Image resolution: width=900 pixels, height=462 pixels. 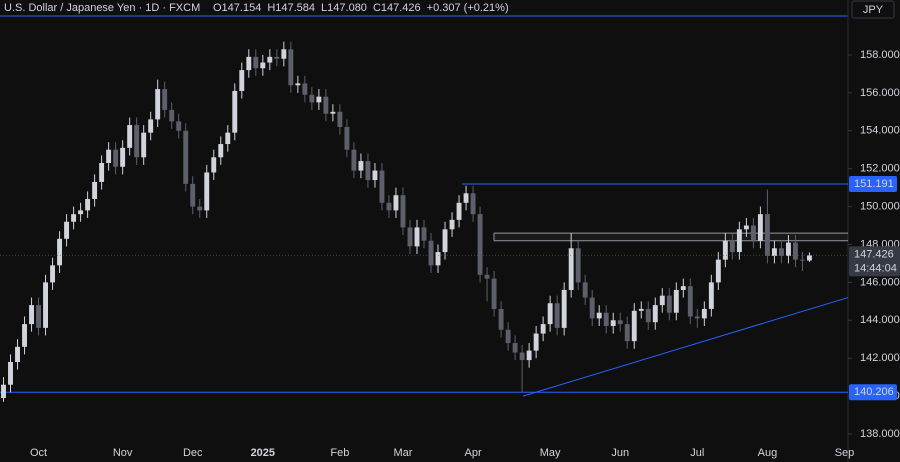 I want to click on x-tick-label: May, so click(x=550, y=453).